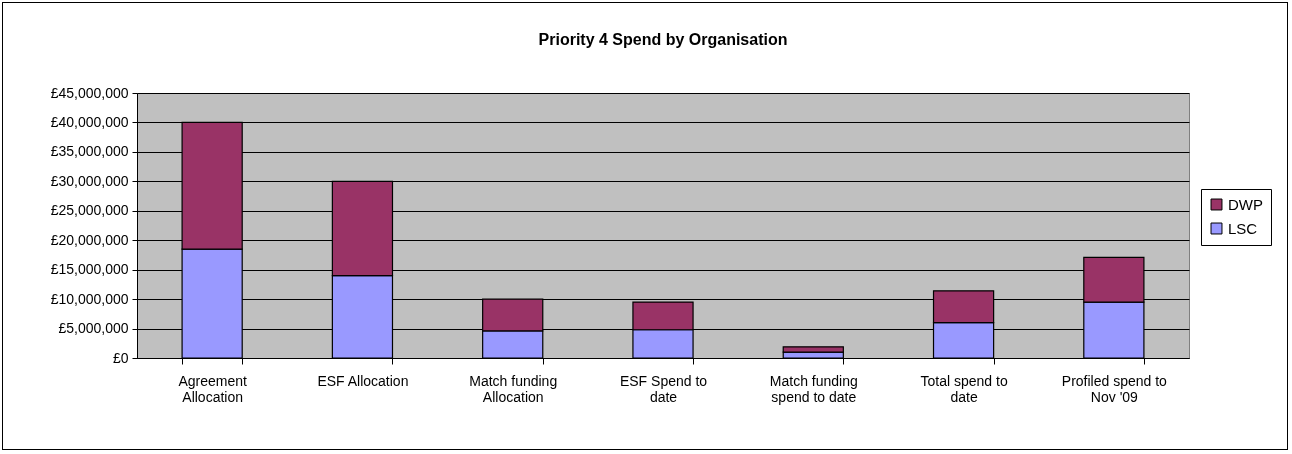 Image resolution: width=1292 pixels, height=454 pixels. I want to click on y-tick-label: £30,000,000, so click(89, 180).